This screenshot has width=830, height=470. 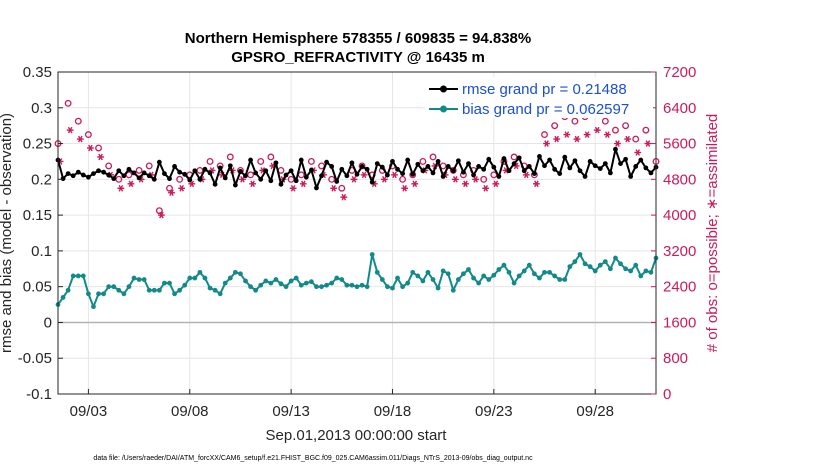 What do you see at coordinates (39, 394) in the screenshot?
I see `y-left-tick-label-0: -0.1` at bounding box center [39, 394].